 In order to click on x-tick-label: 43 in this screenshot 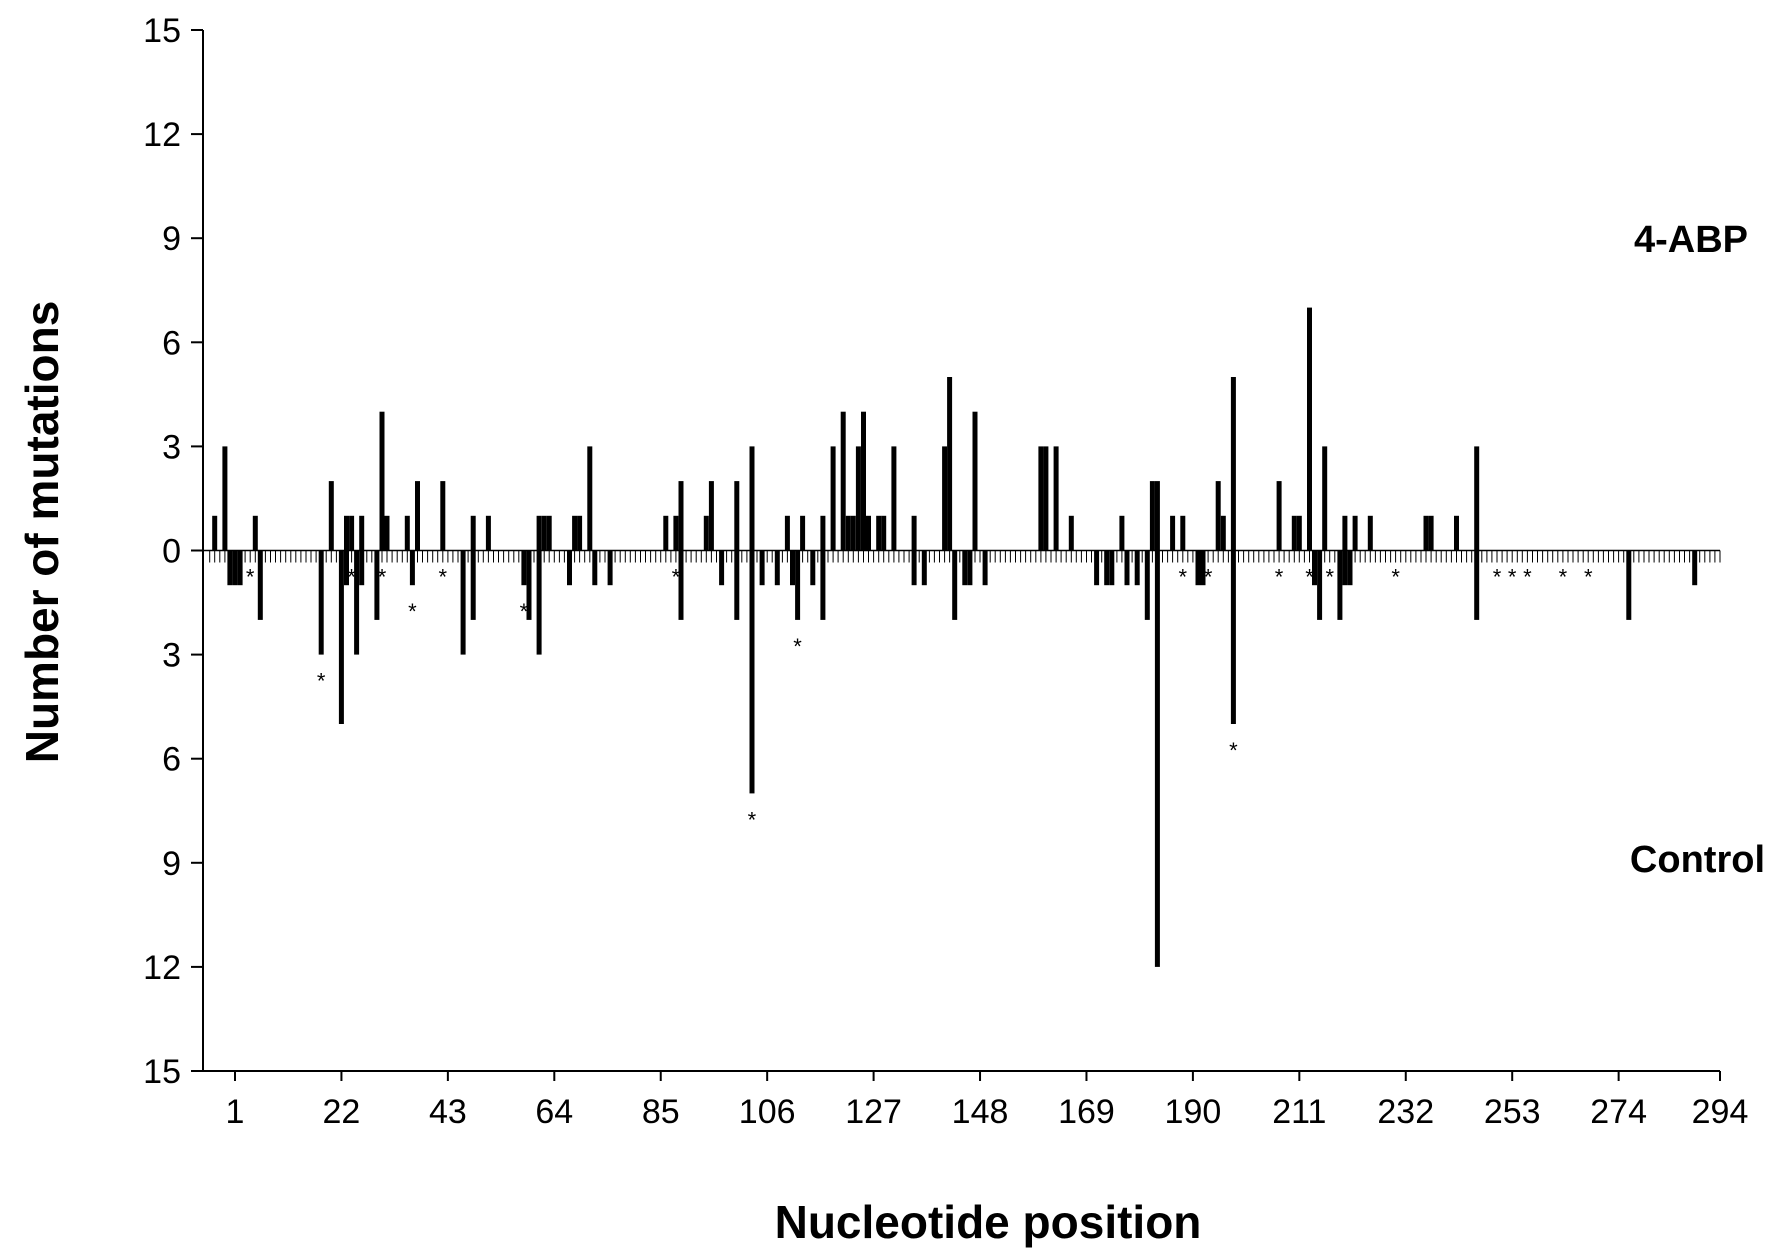, I will do `click(448, 1112)`.